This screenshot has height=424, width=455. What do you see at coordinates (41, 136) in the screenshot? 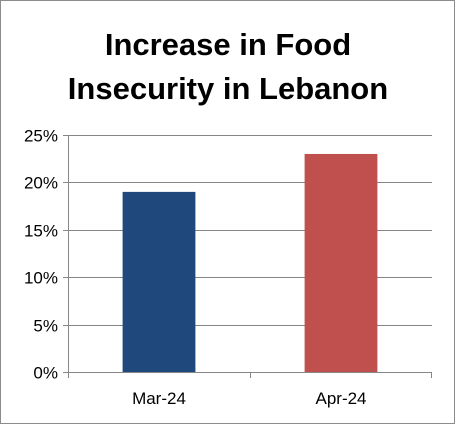
I see `y-tick-label: 25%` at bounding box center [41, 136].